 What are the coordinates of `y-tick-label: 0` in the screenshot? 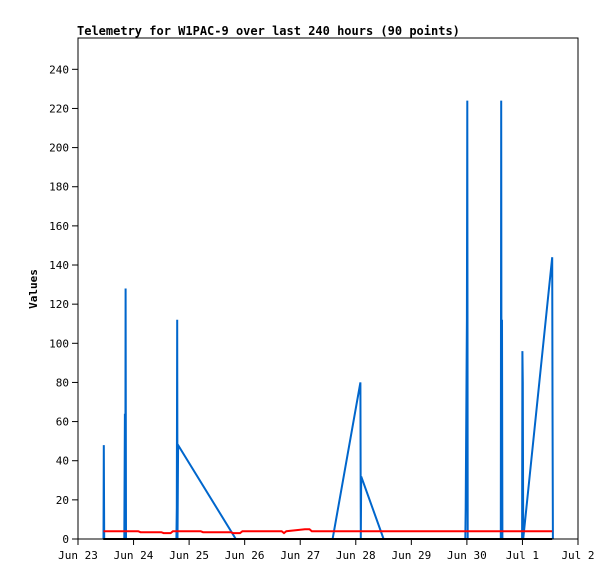 It's located at (65, 539).